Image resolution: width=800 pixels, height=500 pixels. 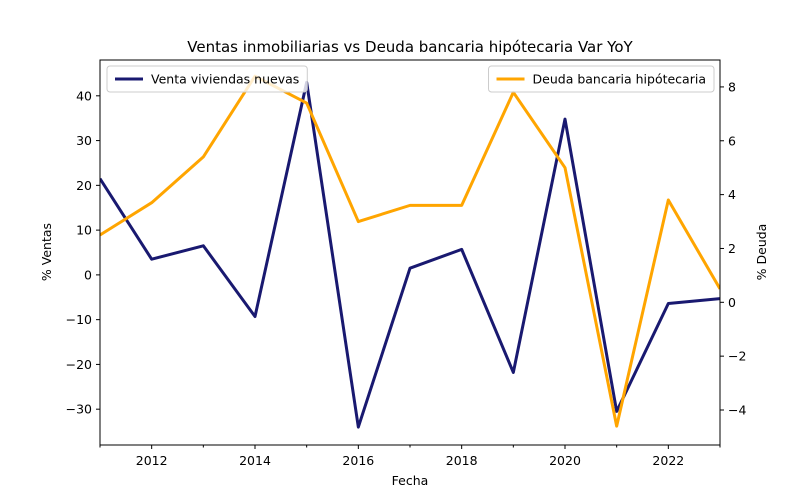 What do you see at coordinates (761, 252) in the screenshot?
I see `y-axis-right-label: % Deuda` at bounding box center [761, 252].